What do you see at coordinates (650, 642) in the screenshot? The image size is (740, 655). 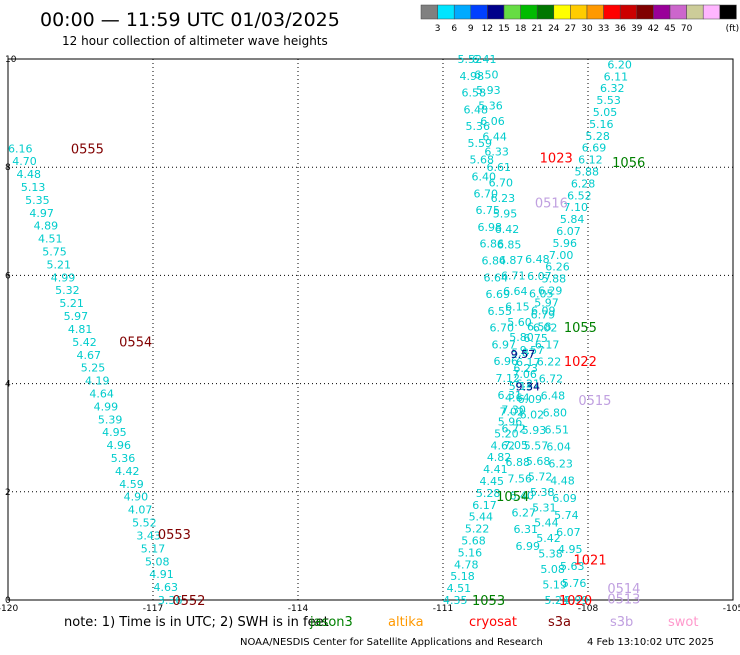 I see `footer-timestamp: 4 Feb 13:10:02 UTC 2025` at bounding box center [650, 642].